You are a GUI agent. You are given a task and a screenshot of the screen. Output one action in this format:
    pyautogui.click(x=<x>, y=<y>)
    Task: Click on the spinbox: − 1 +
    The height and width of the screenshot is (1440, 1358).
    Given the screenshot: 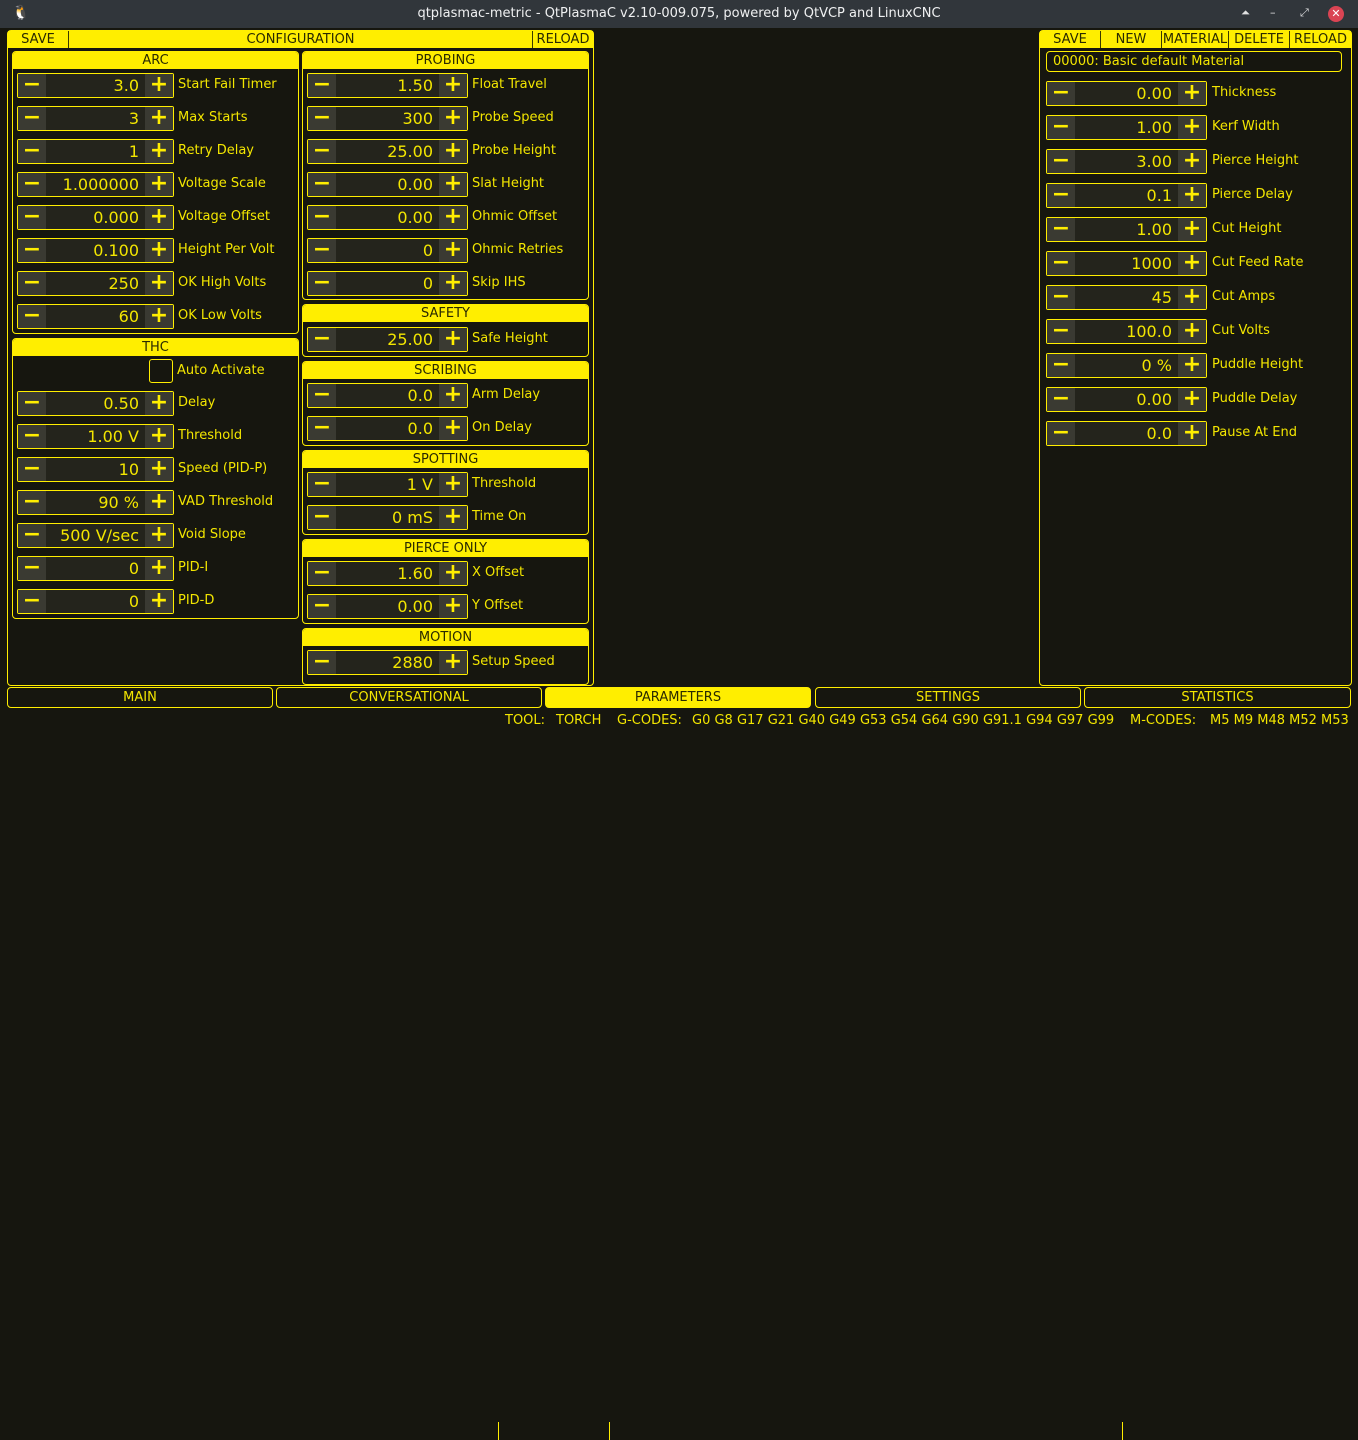 What is the action you would take?
    pyautogui.click(x=95, y=151)
    